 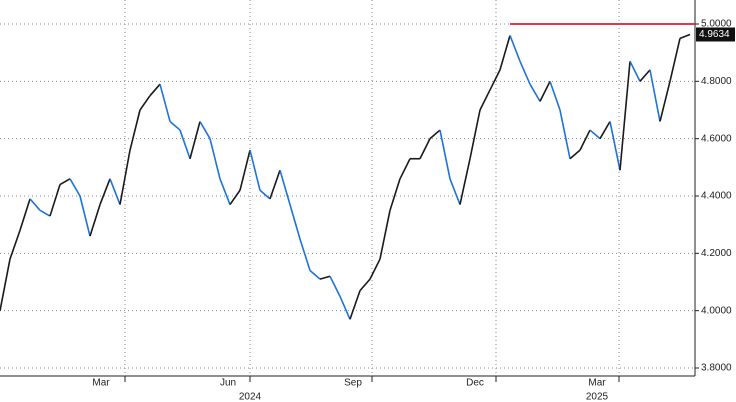 What do you see at coordinates (716, 368) in the screenshot?
I see `y-tick-label: 3.8000` at bounding box center [716, 368].